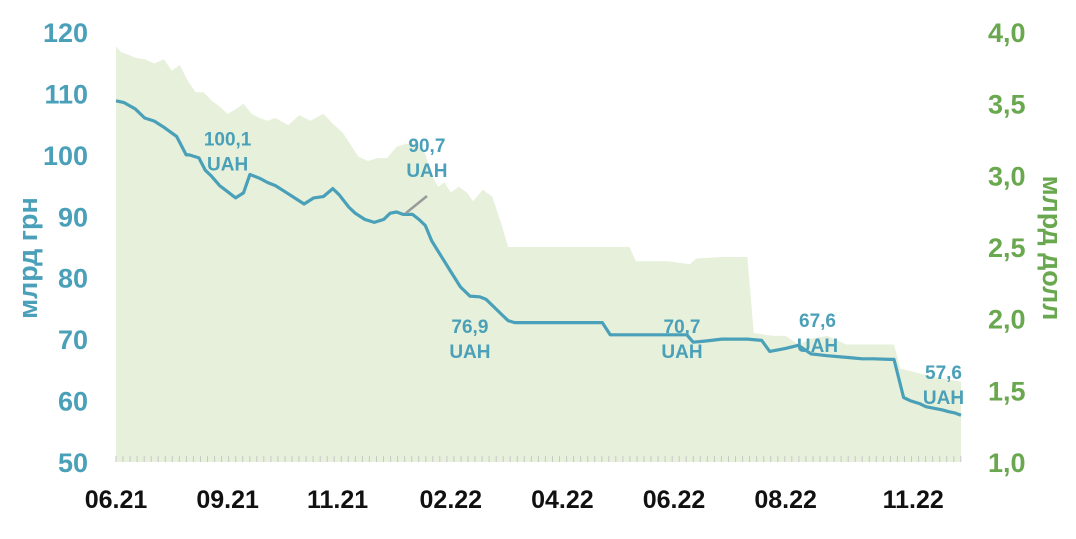 This screenshot has width=1076, height=539. Describe the element at coordinates (451, 500) in the screenshot. I see `x-tick: 02.22` at that location.